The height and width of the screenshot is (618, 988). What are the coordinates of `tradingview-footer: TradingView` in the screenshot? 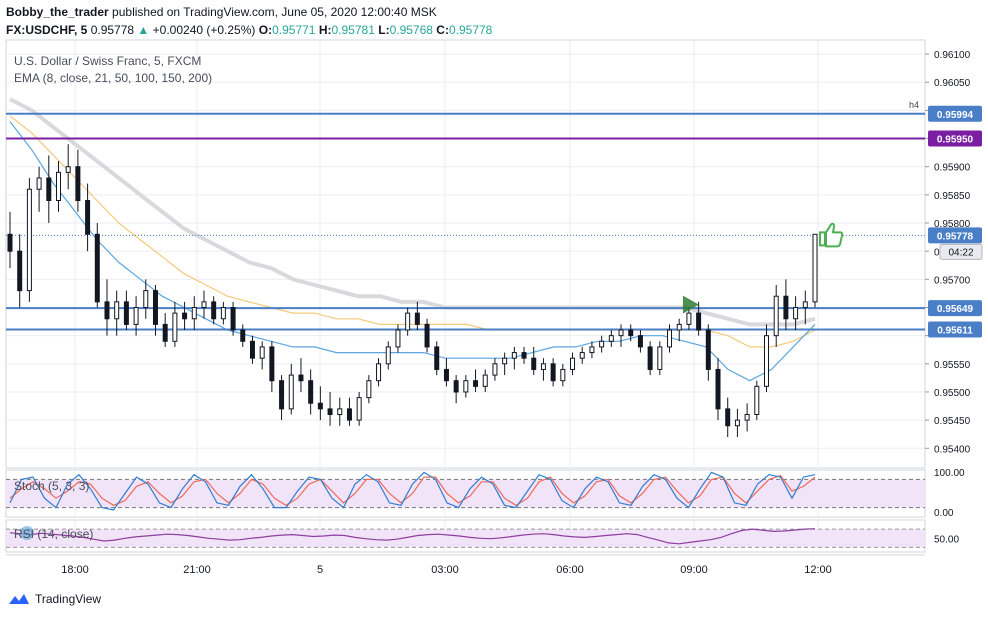 It's located at (54, 599).